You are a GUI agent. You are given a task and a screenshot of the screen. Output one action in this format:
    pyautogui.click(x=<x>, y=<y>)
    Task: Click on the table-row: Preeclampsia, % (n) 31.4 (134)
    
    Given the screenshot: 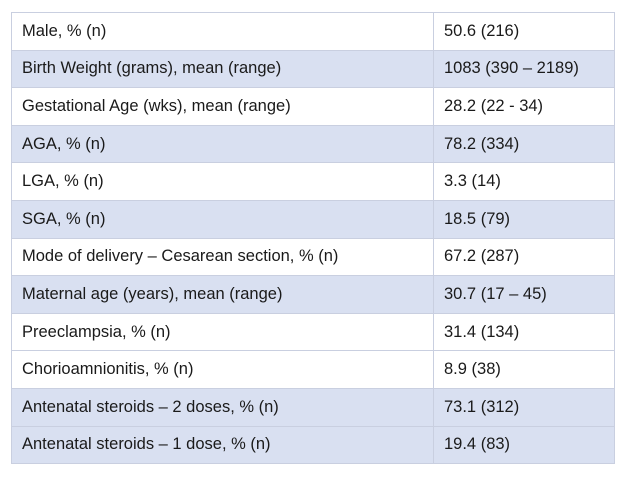 What is the action you would take?
    pyautogui.click(x=313, y=331)
    